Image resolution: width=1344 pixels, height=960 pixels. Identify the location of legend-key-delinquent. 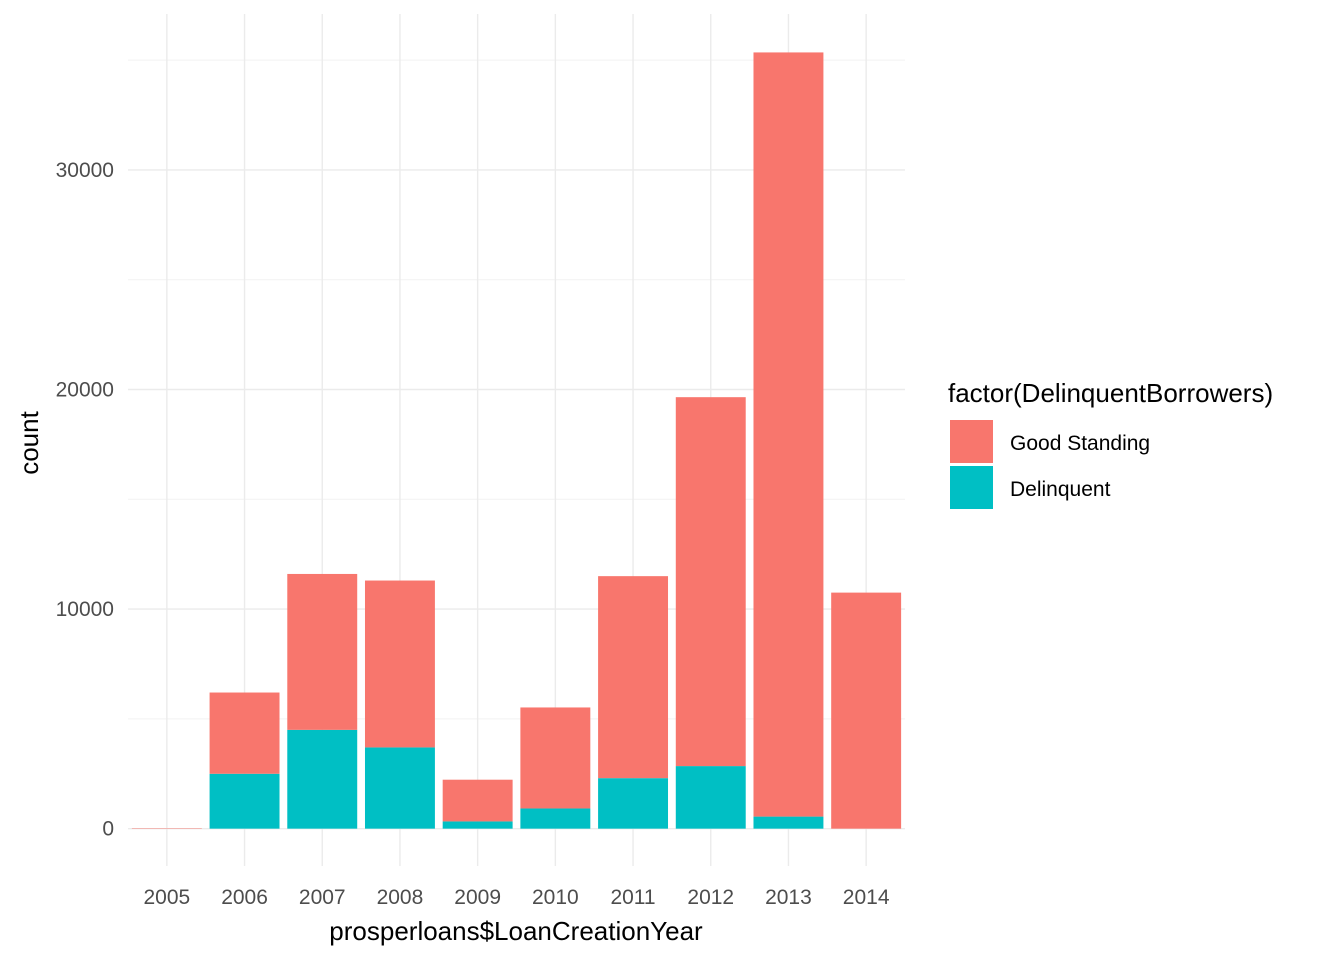
(971, 487).